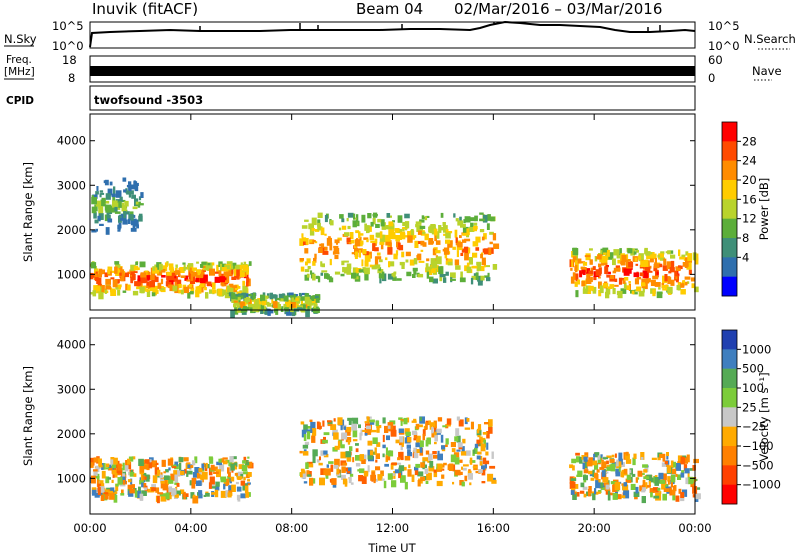 Image resolution: width=800 pixels, height=554 pixels. Describe the element at coordinates (71, 78) in the screenshot. I see `freq-tick-bottom: 8` at that location.